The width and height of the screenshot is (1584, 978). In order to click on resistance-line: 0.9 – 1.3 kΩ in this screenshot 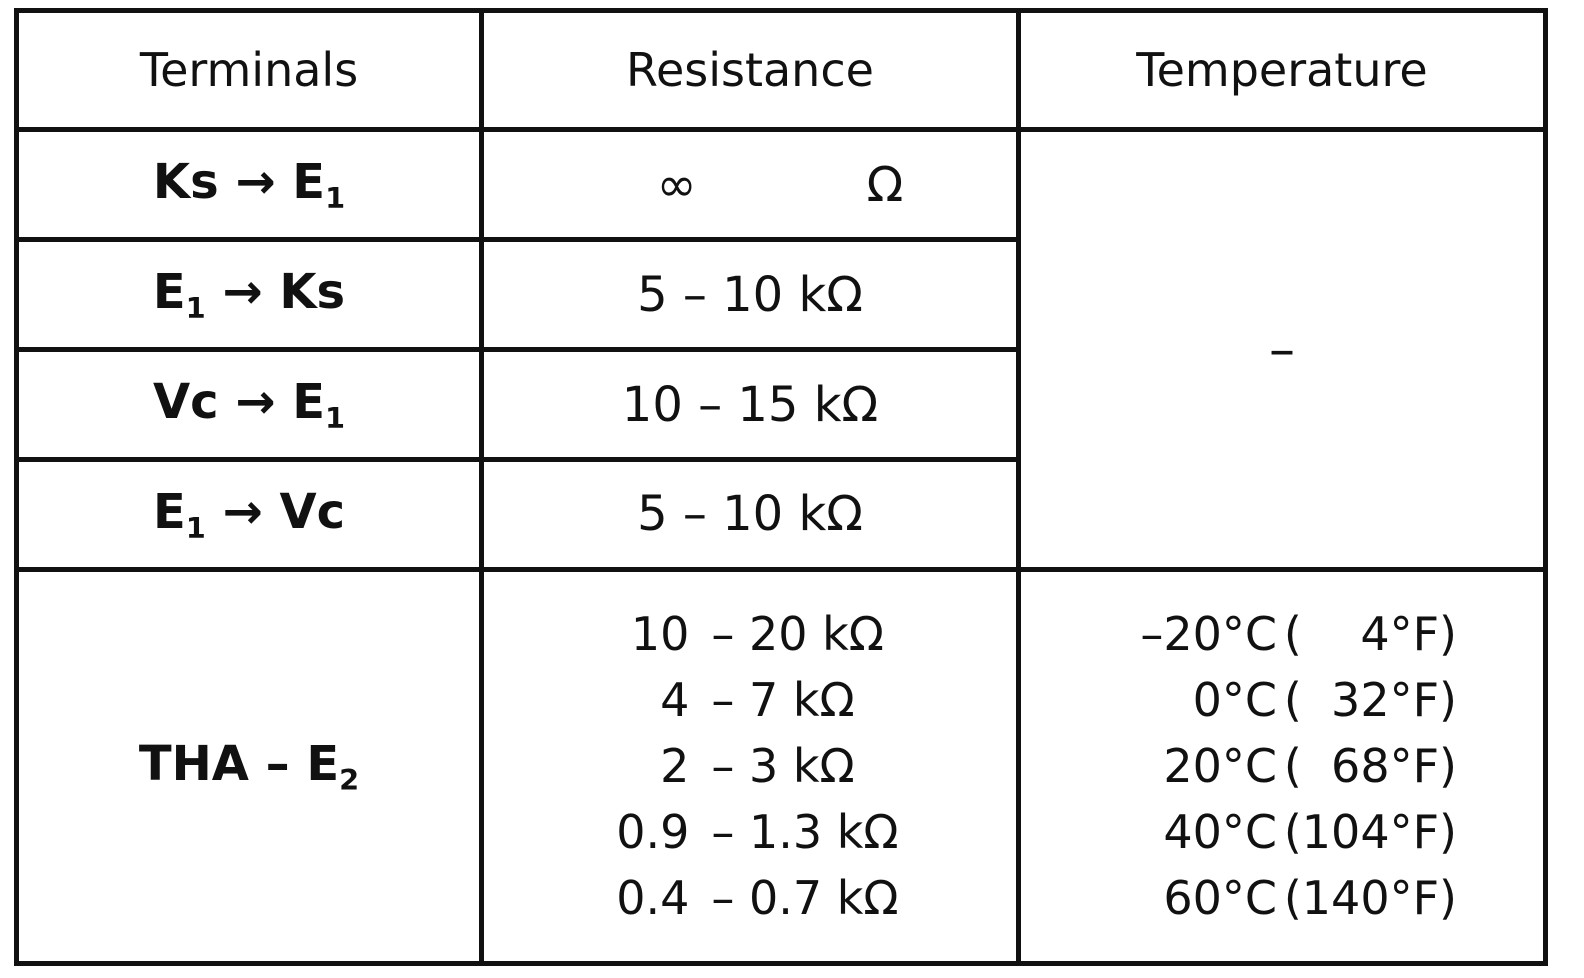, I will do `click(749, 832)`.